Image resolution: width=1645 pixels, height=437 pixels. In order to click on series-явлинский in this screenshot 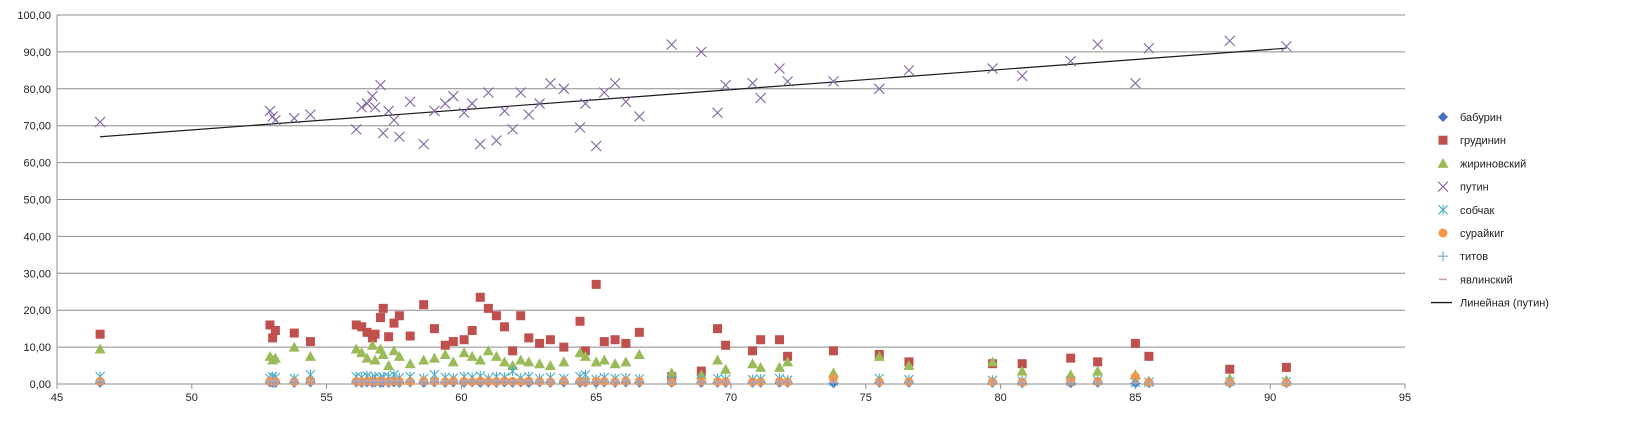, I will do `click(693, 381)`.